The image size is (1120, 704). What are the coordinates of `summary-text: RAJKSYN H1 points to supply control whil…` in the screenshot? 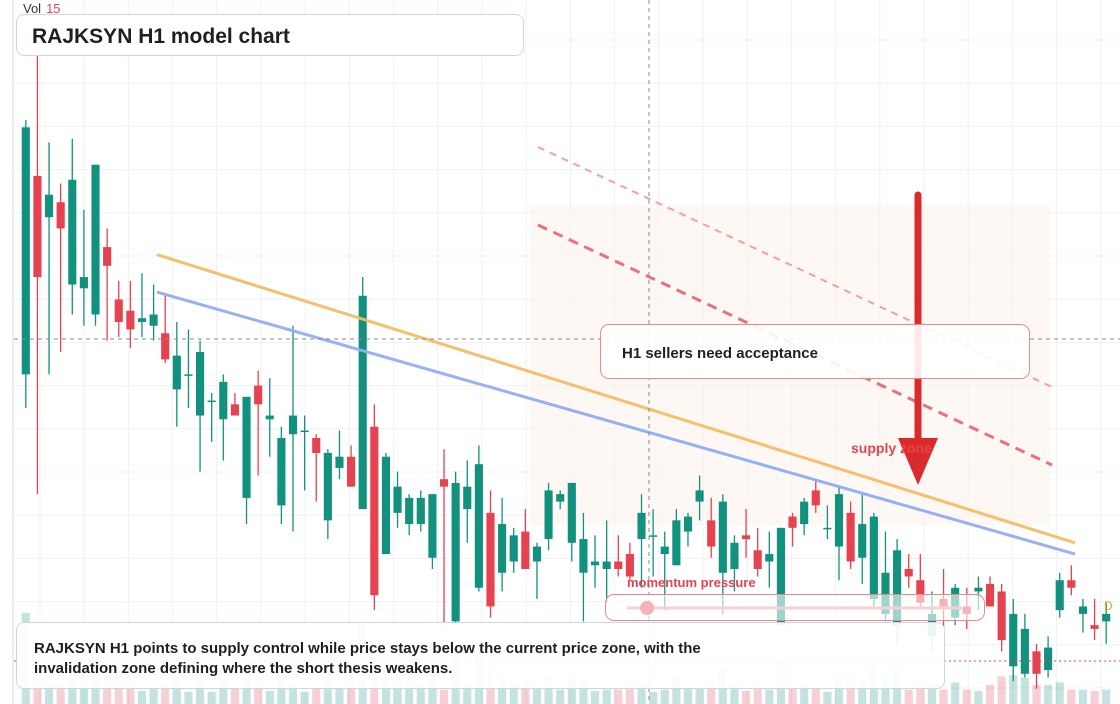 It's located at (367, 658).